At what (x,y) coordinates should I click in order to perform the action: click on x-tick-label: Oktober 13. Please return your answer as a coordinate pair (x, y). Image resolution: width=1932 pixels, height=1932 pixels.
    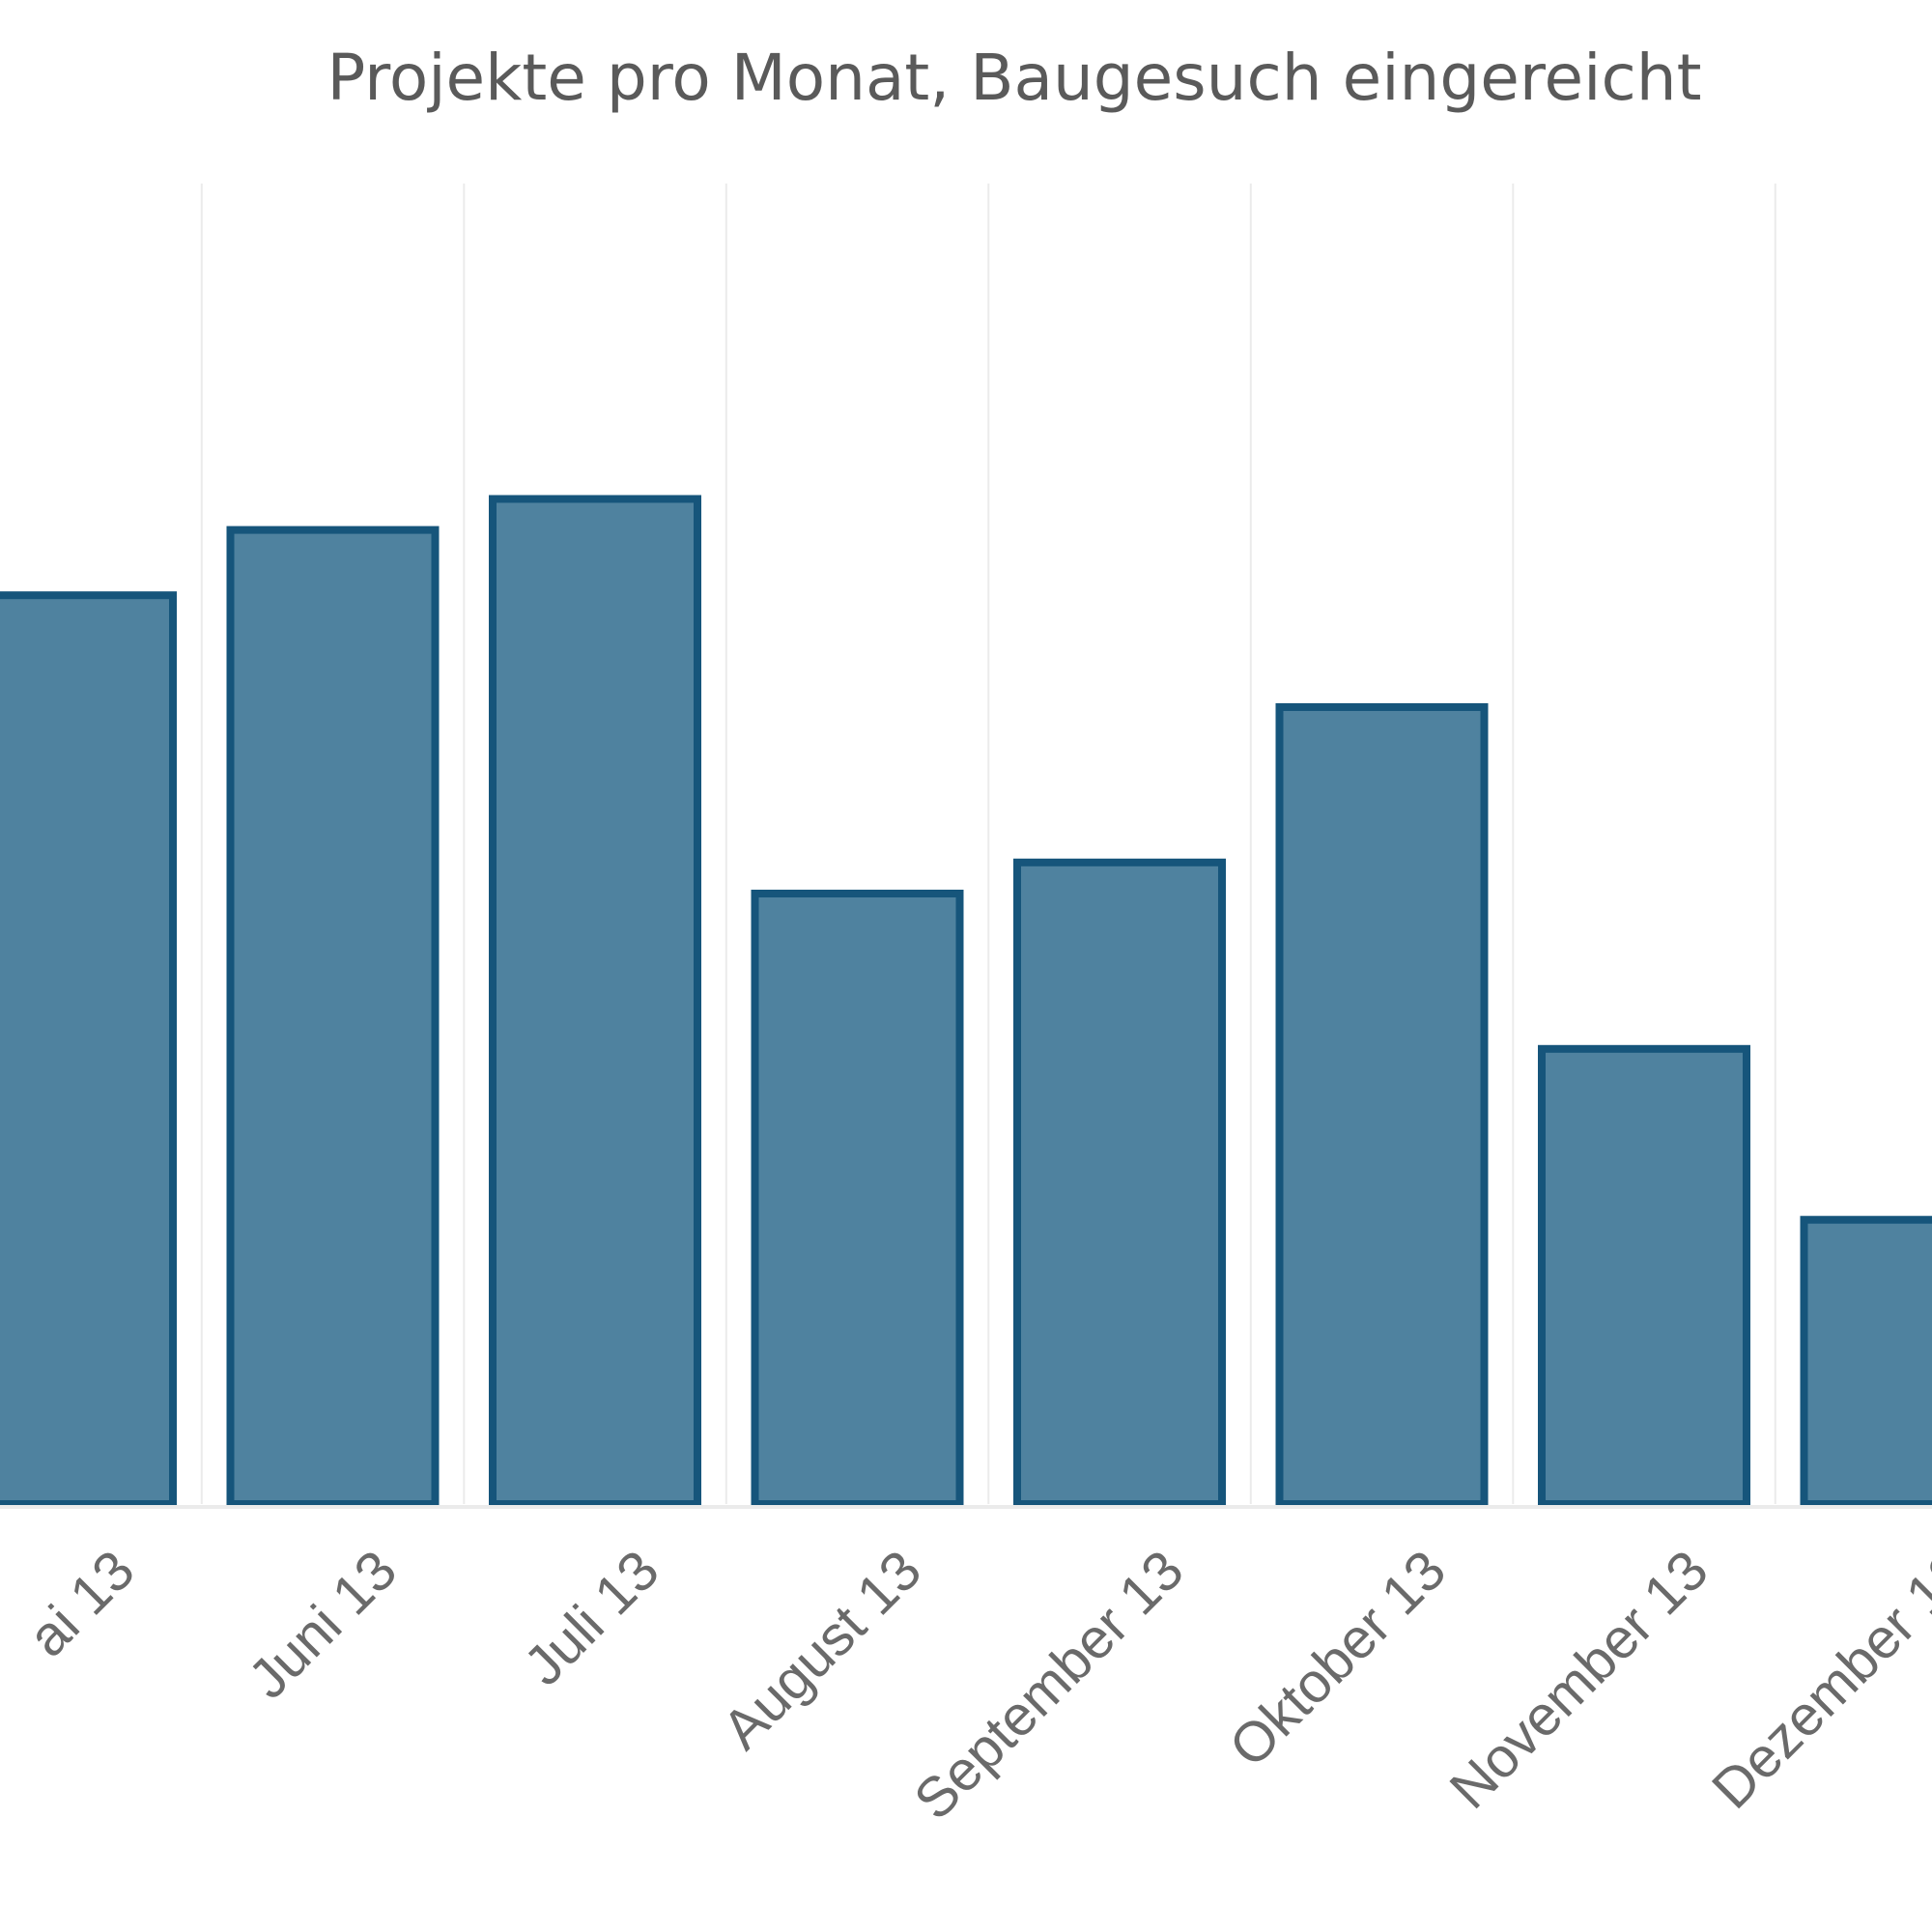
    Looking at the image, I should click on (1337, 1659).